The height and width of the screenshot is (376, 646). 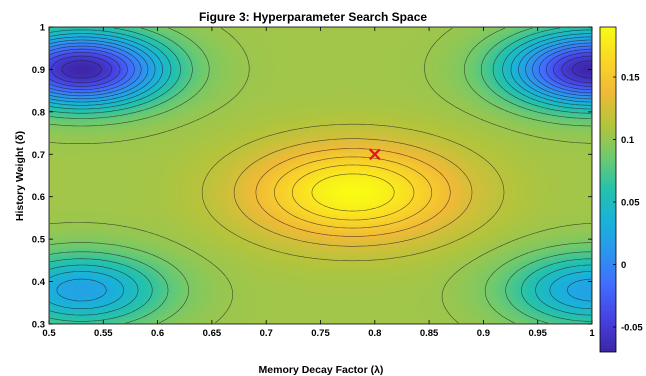 What do you see at coordinates (38, 197) in the screenshot?
I see `y-tick-label: 0.6` at bounding box center [38, 197].